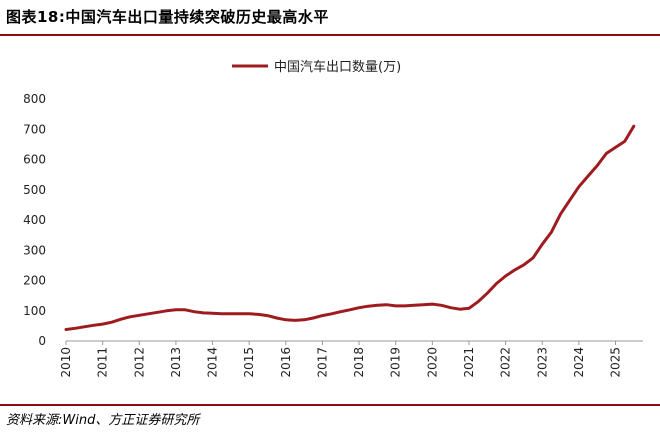  I want to click on x-tick-label: 2023, so click(542, 362).